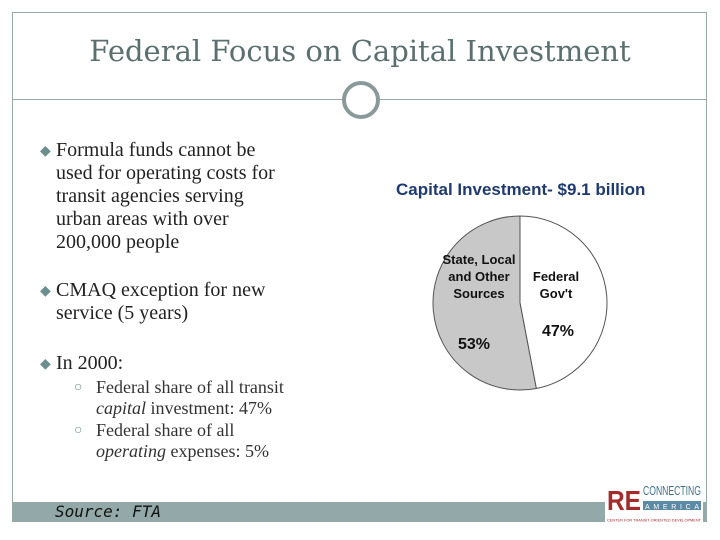 The image size is (720, 540). I want to click on svg-text: RE, so click(624, 500).